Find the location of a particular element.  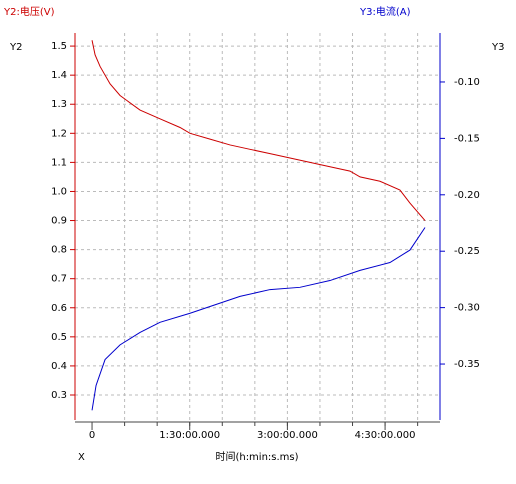

y2-tick-label: -0.10 is located at coordinates (467, 82).